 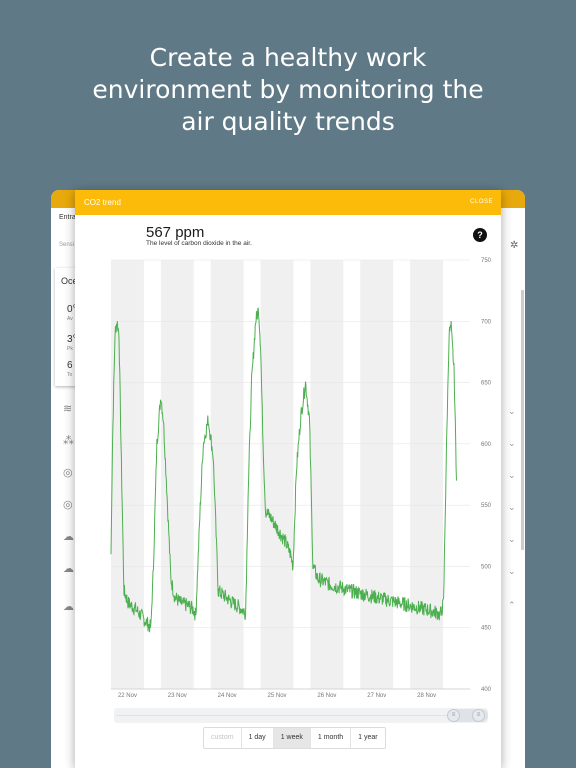 I want to click on y-tick-label: 700, so click(x=486, y=322).